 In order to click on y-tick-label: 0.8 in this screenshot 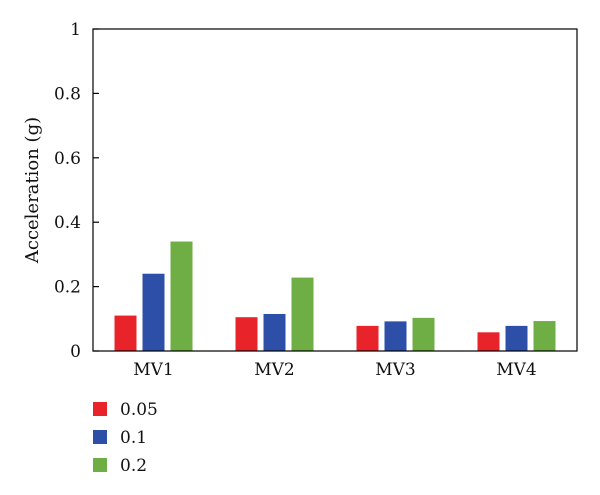, I will do `click(67, 94)`.